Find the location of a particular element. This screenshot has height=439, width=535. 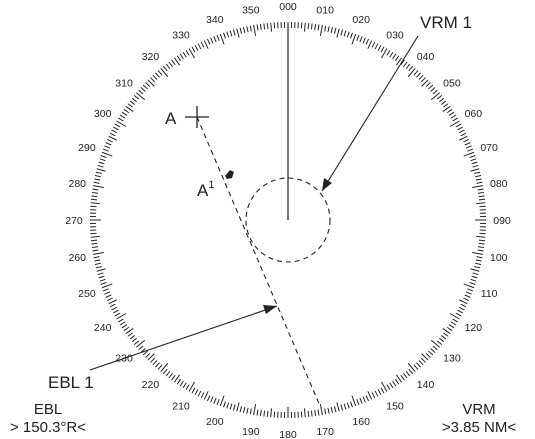

bearing-label-120: 120 is located at coordinates (474, 328).